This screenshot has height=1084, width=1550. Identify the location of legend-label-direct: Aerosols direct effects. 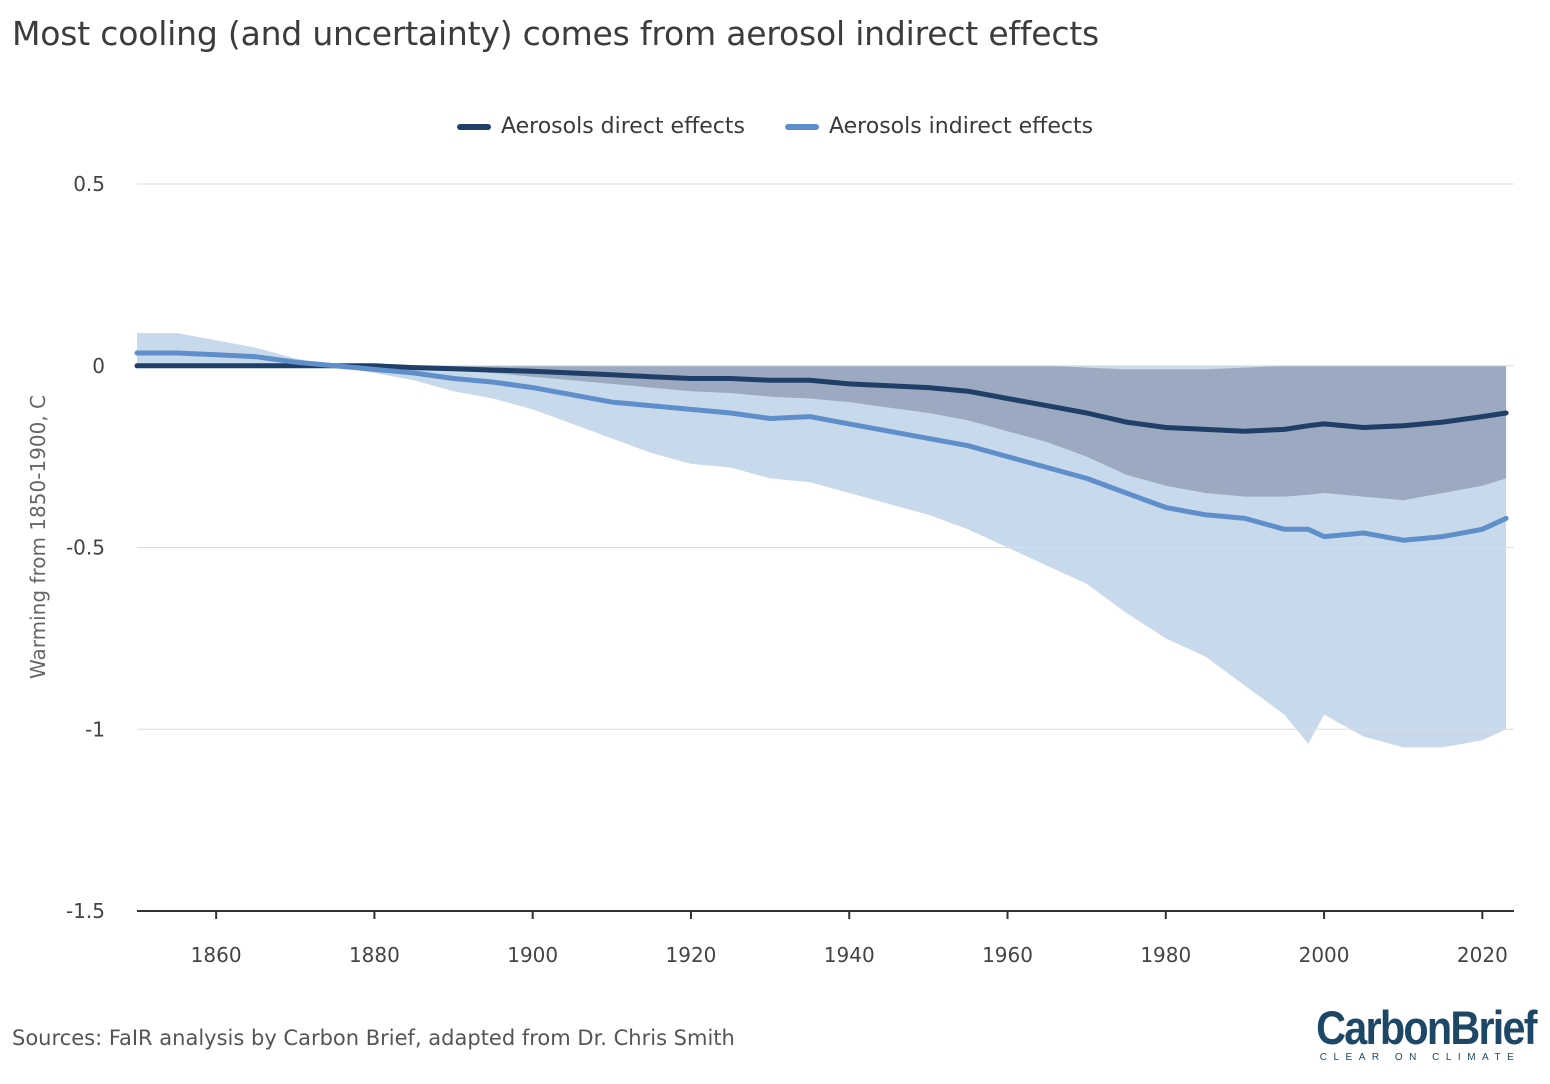
(622, 126).